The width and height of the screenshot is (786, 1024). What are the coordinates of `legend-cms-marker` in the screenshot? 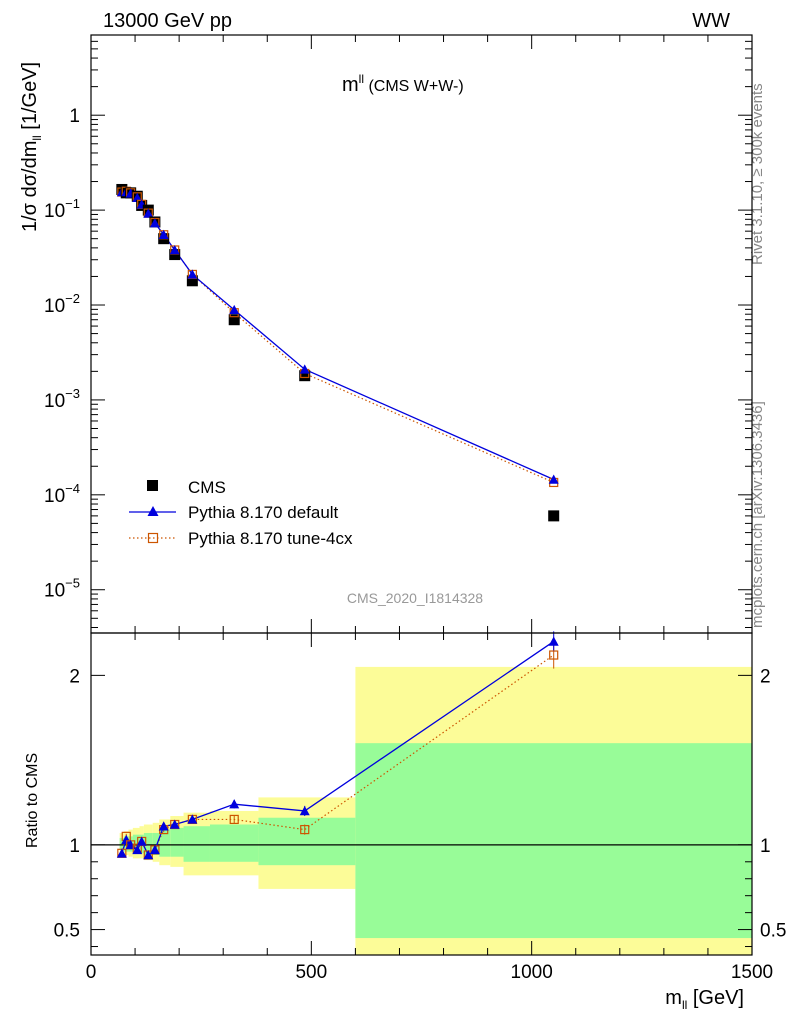 It's located at (152, 485).